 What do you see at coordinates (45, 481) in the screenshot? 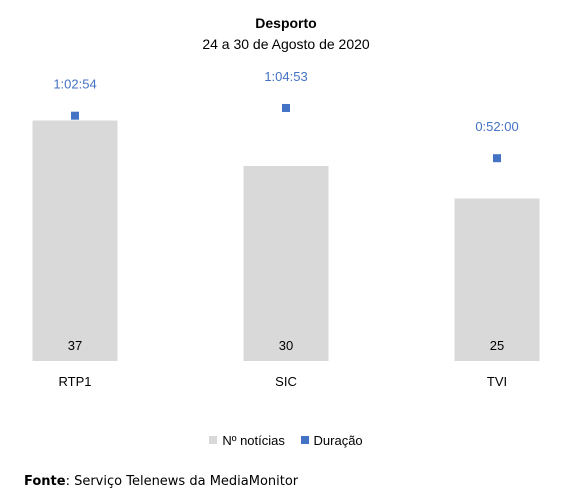
I see `source-label: Fonte` at bounding box center [45, 481].